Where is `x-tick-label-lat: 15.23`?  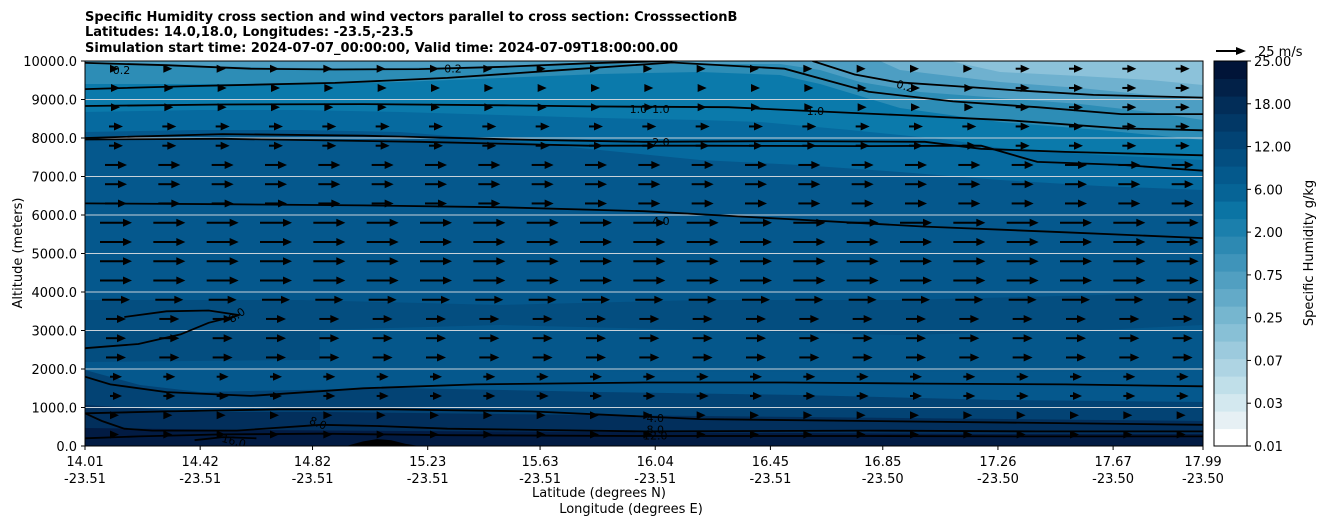 x-tick-label-lat: 15.23 is located at coordinates (427, 462).